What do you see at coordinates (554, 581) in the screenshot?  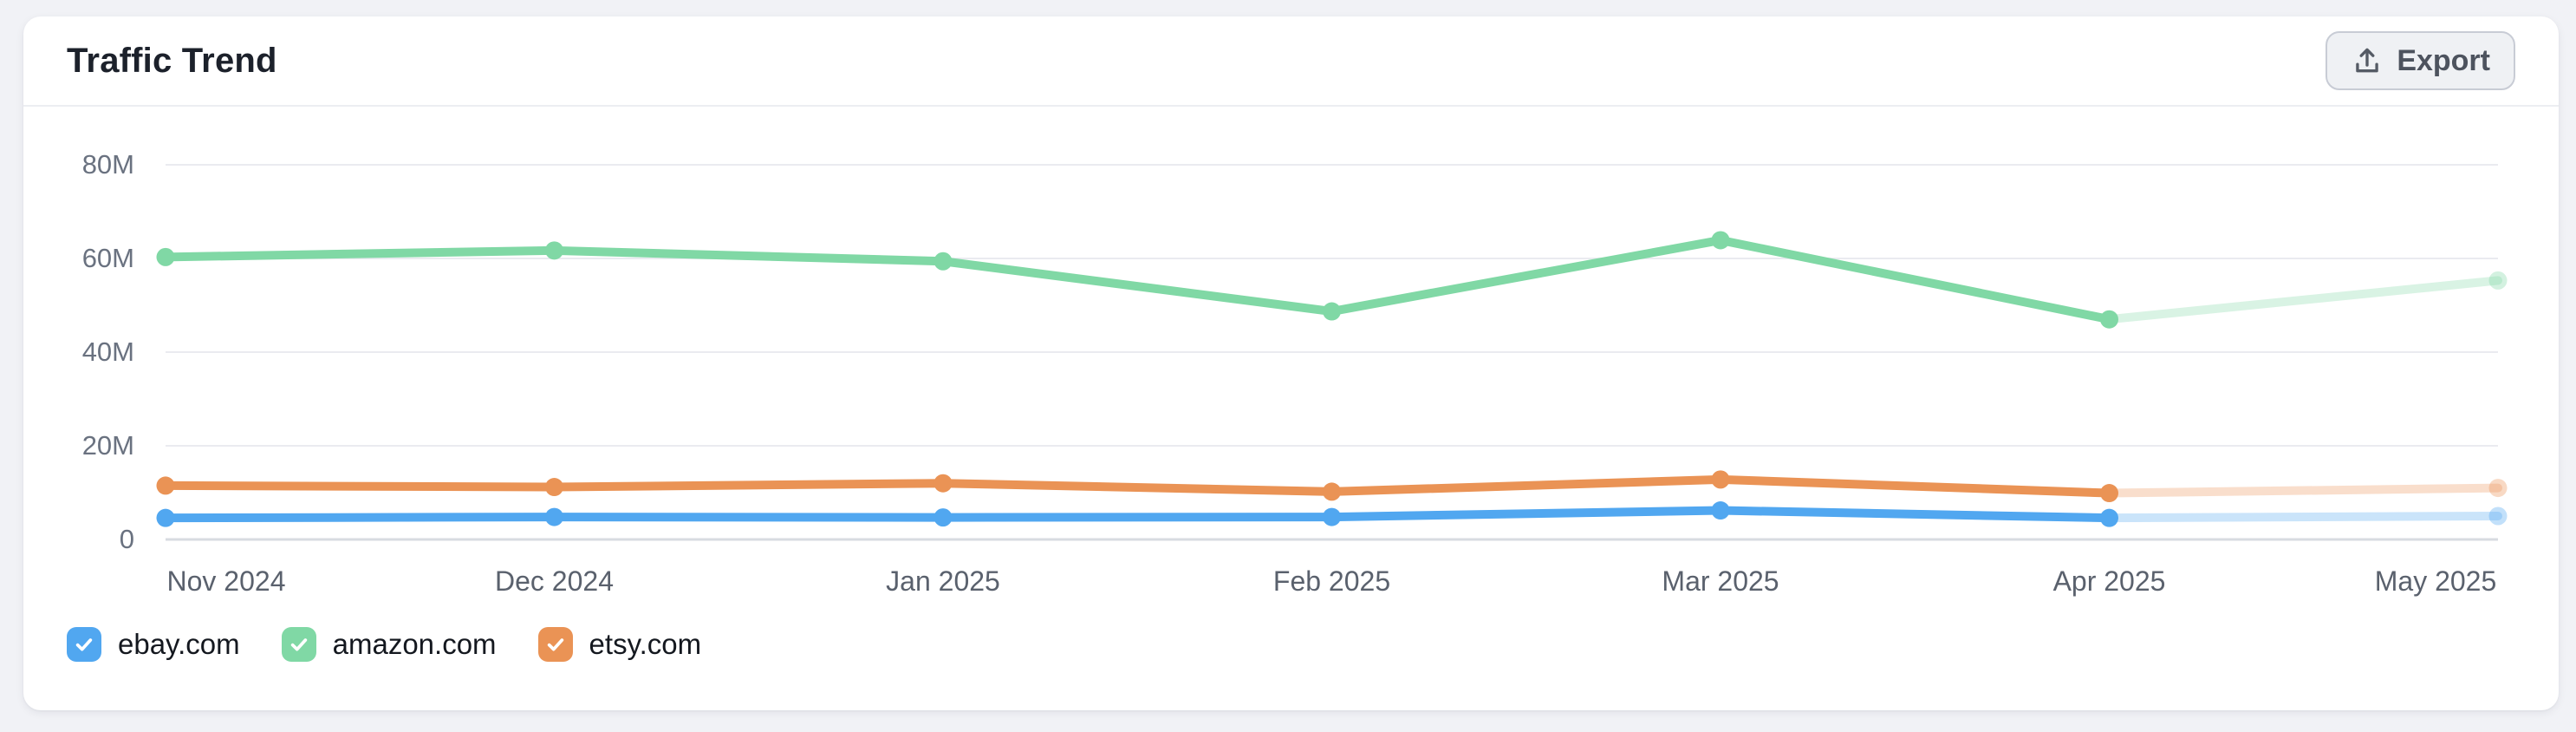 I see `x-axis-label: Dec 2024` at bounding box center [554, 581].